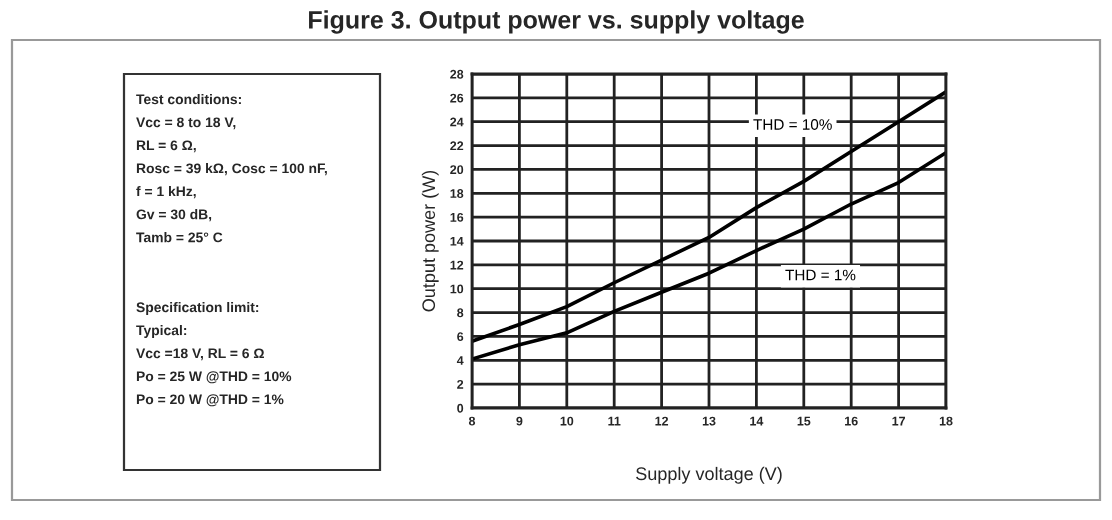 The image size is (1112, 520). I want to click on chart-title: Figure 3. Output power vs. supply voltage, so click(556, 22).